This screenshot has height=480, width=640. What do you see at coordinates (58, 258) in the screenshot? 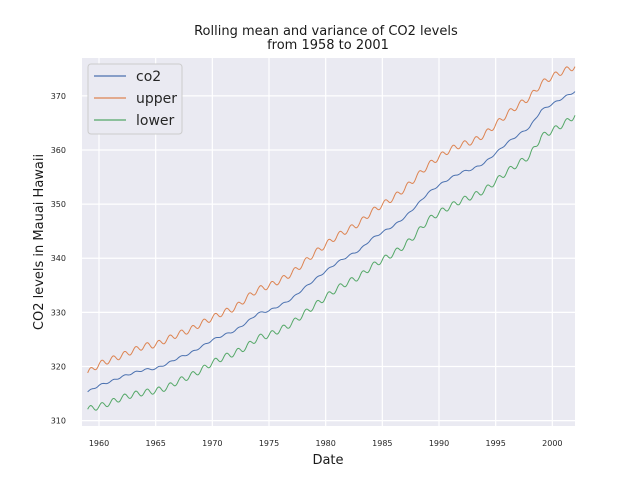
I see `y-tick-label: 340` at bounding box center [58, 258].